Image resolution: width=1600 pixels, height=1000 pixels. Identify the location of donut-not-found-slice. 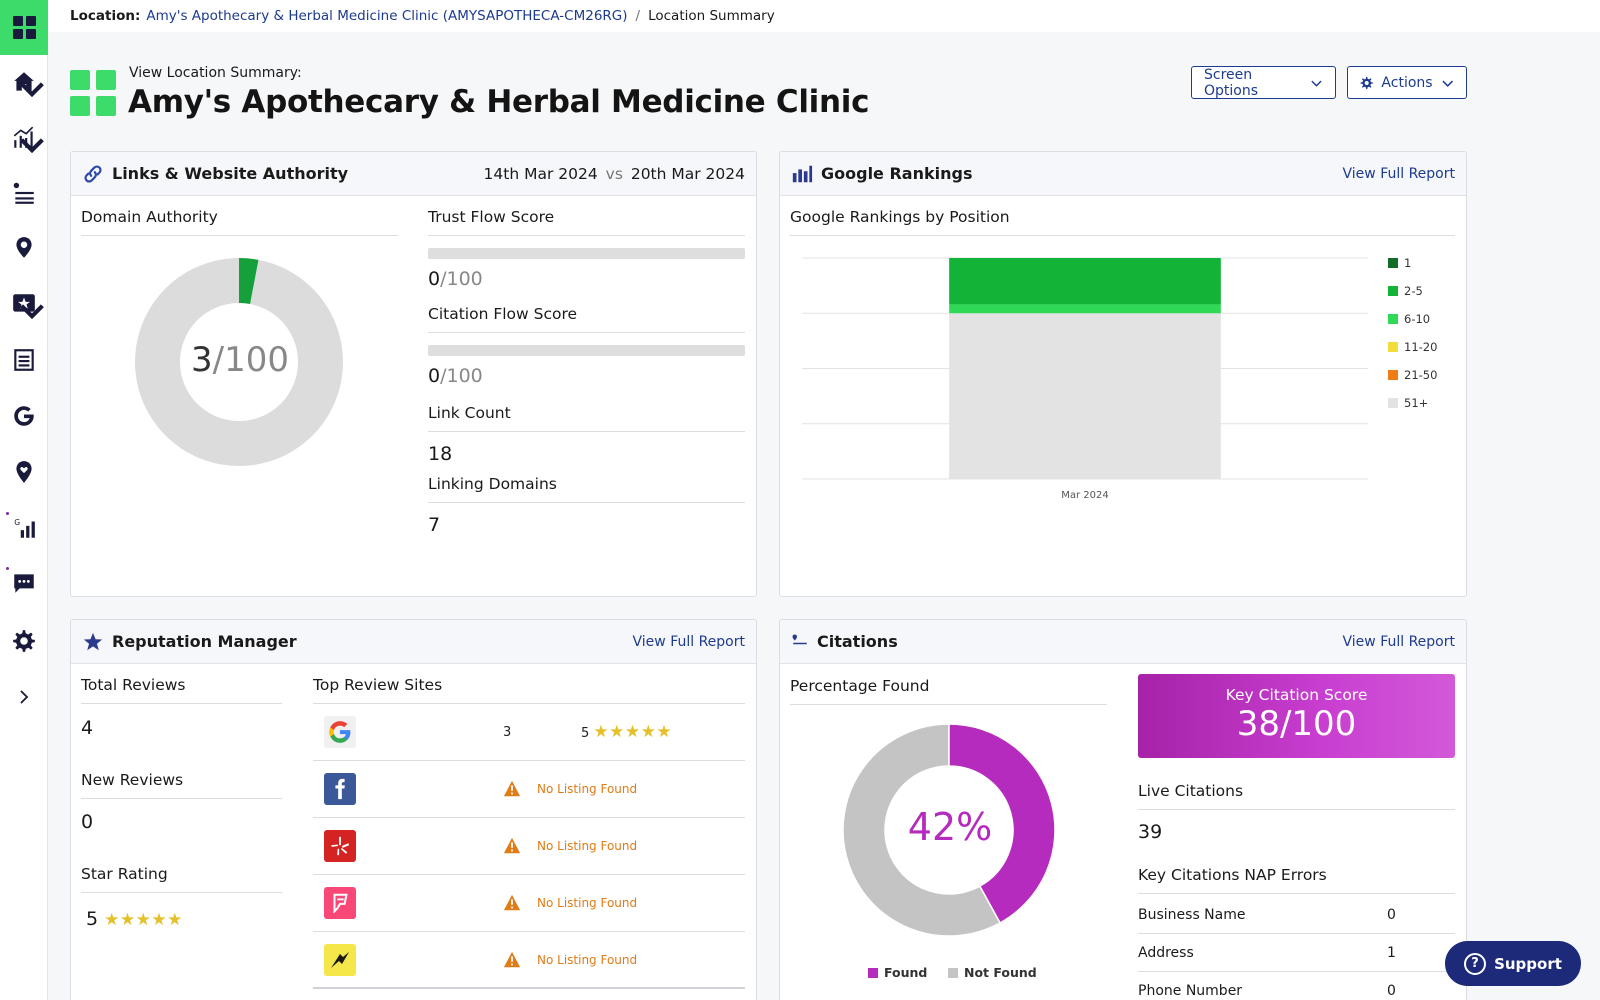
(922, 830).